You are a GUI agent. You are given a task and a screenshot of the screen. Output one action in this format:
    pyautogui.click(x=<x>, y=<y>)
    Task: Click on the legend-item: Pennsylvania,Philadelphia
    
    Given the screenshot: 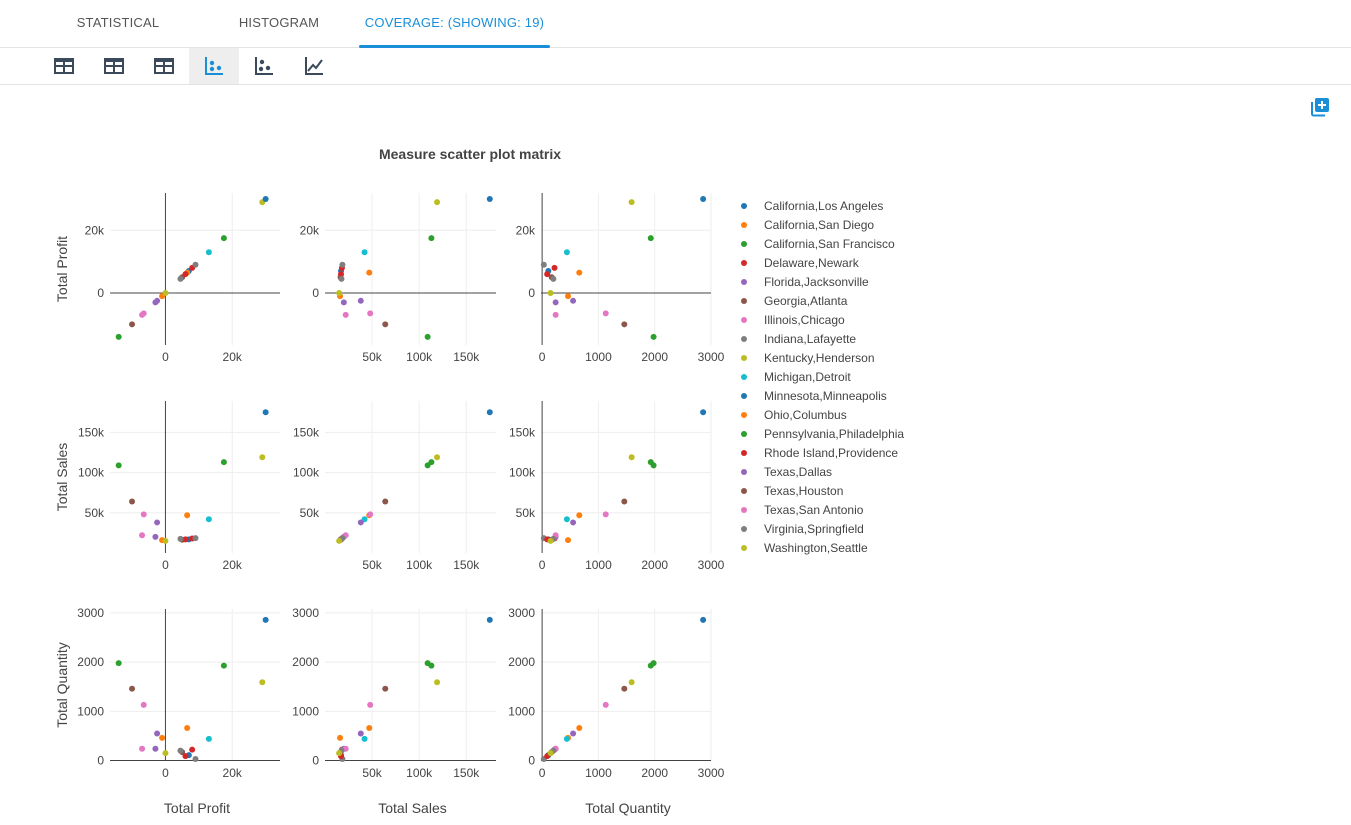 What is the action you would take?
    pyautogui.click(x=822, y=434)
    